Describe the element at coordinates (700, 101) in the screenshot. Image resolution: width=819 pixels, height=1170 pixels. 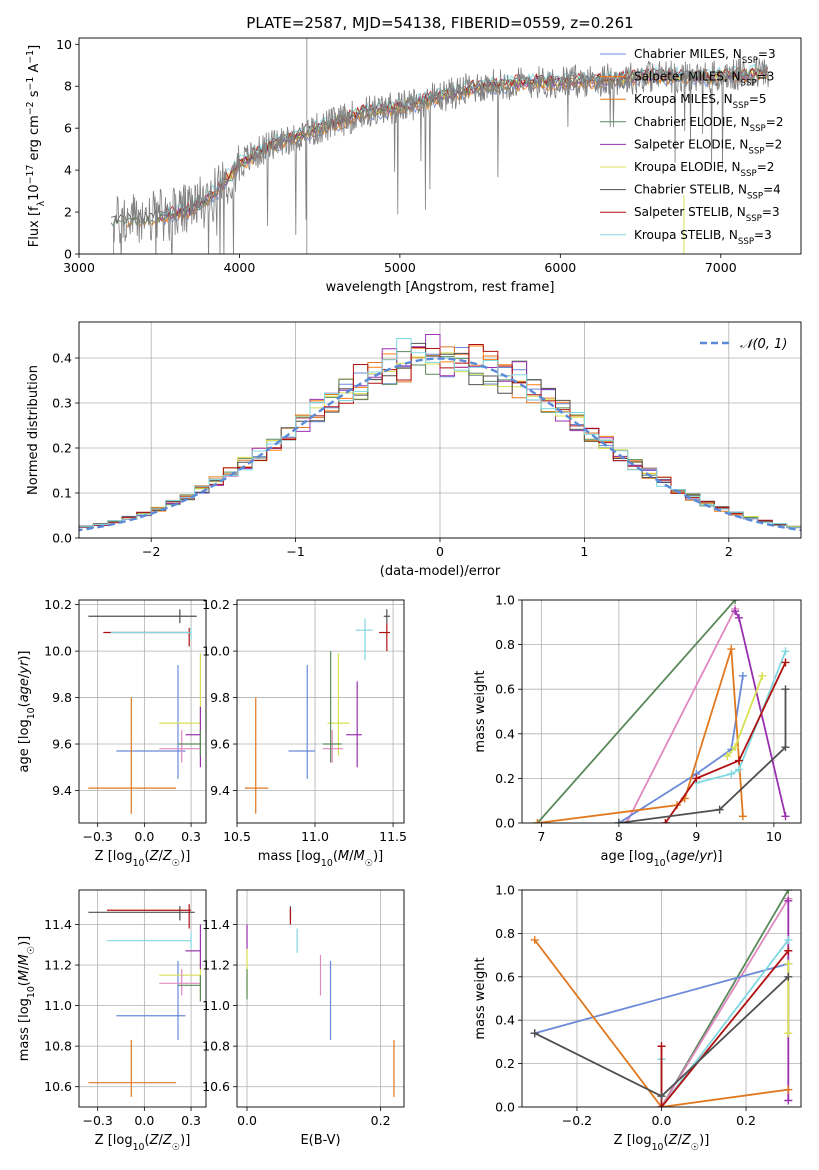
I see `axis-label: Kroupa MILES, NSSP=5` at that location.